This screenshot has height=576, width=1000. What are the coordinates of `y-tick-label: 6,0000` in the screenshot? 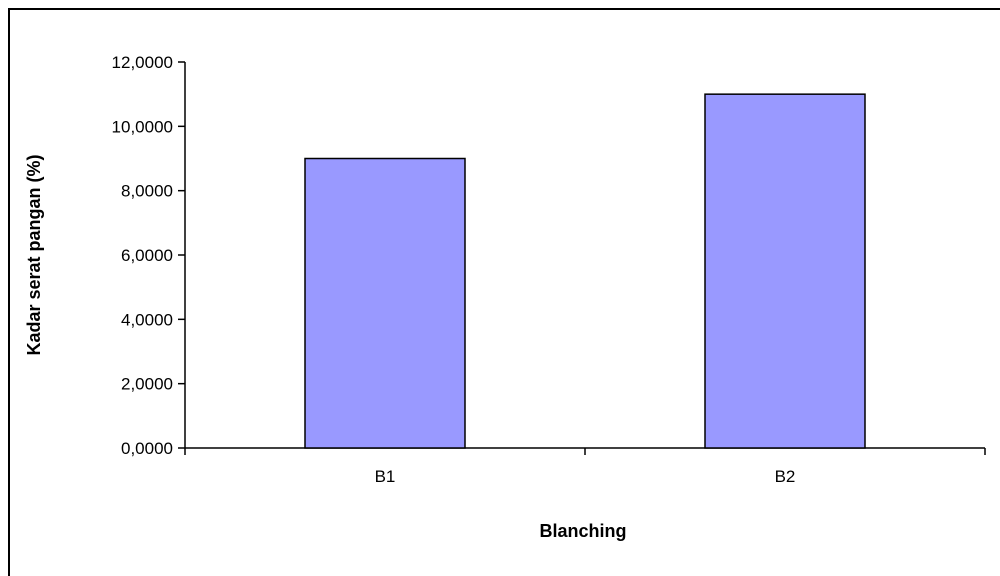 It's located at (147, 255).